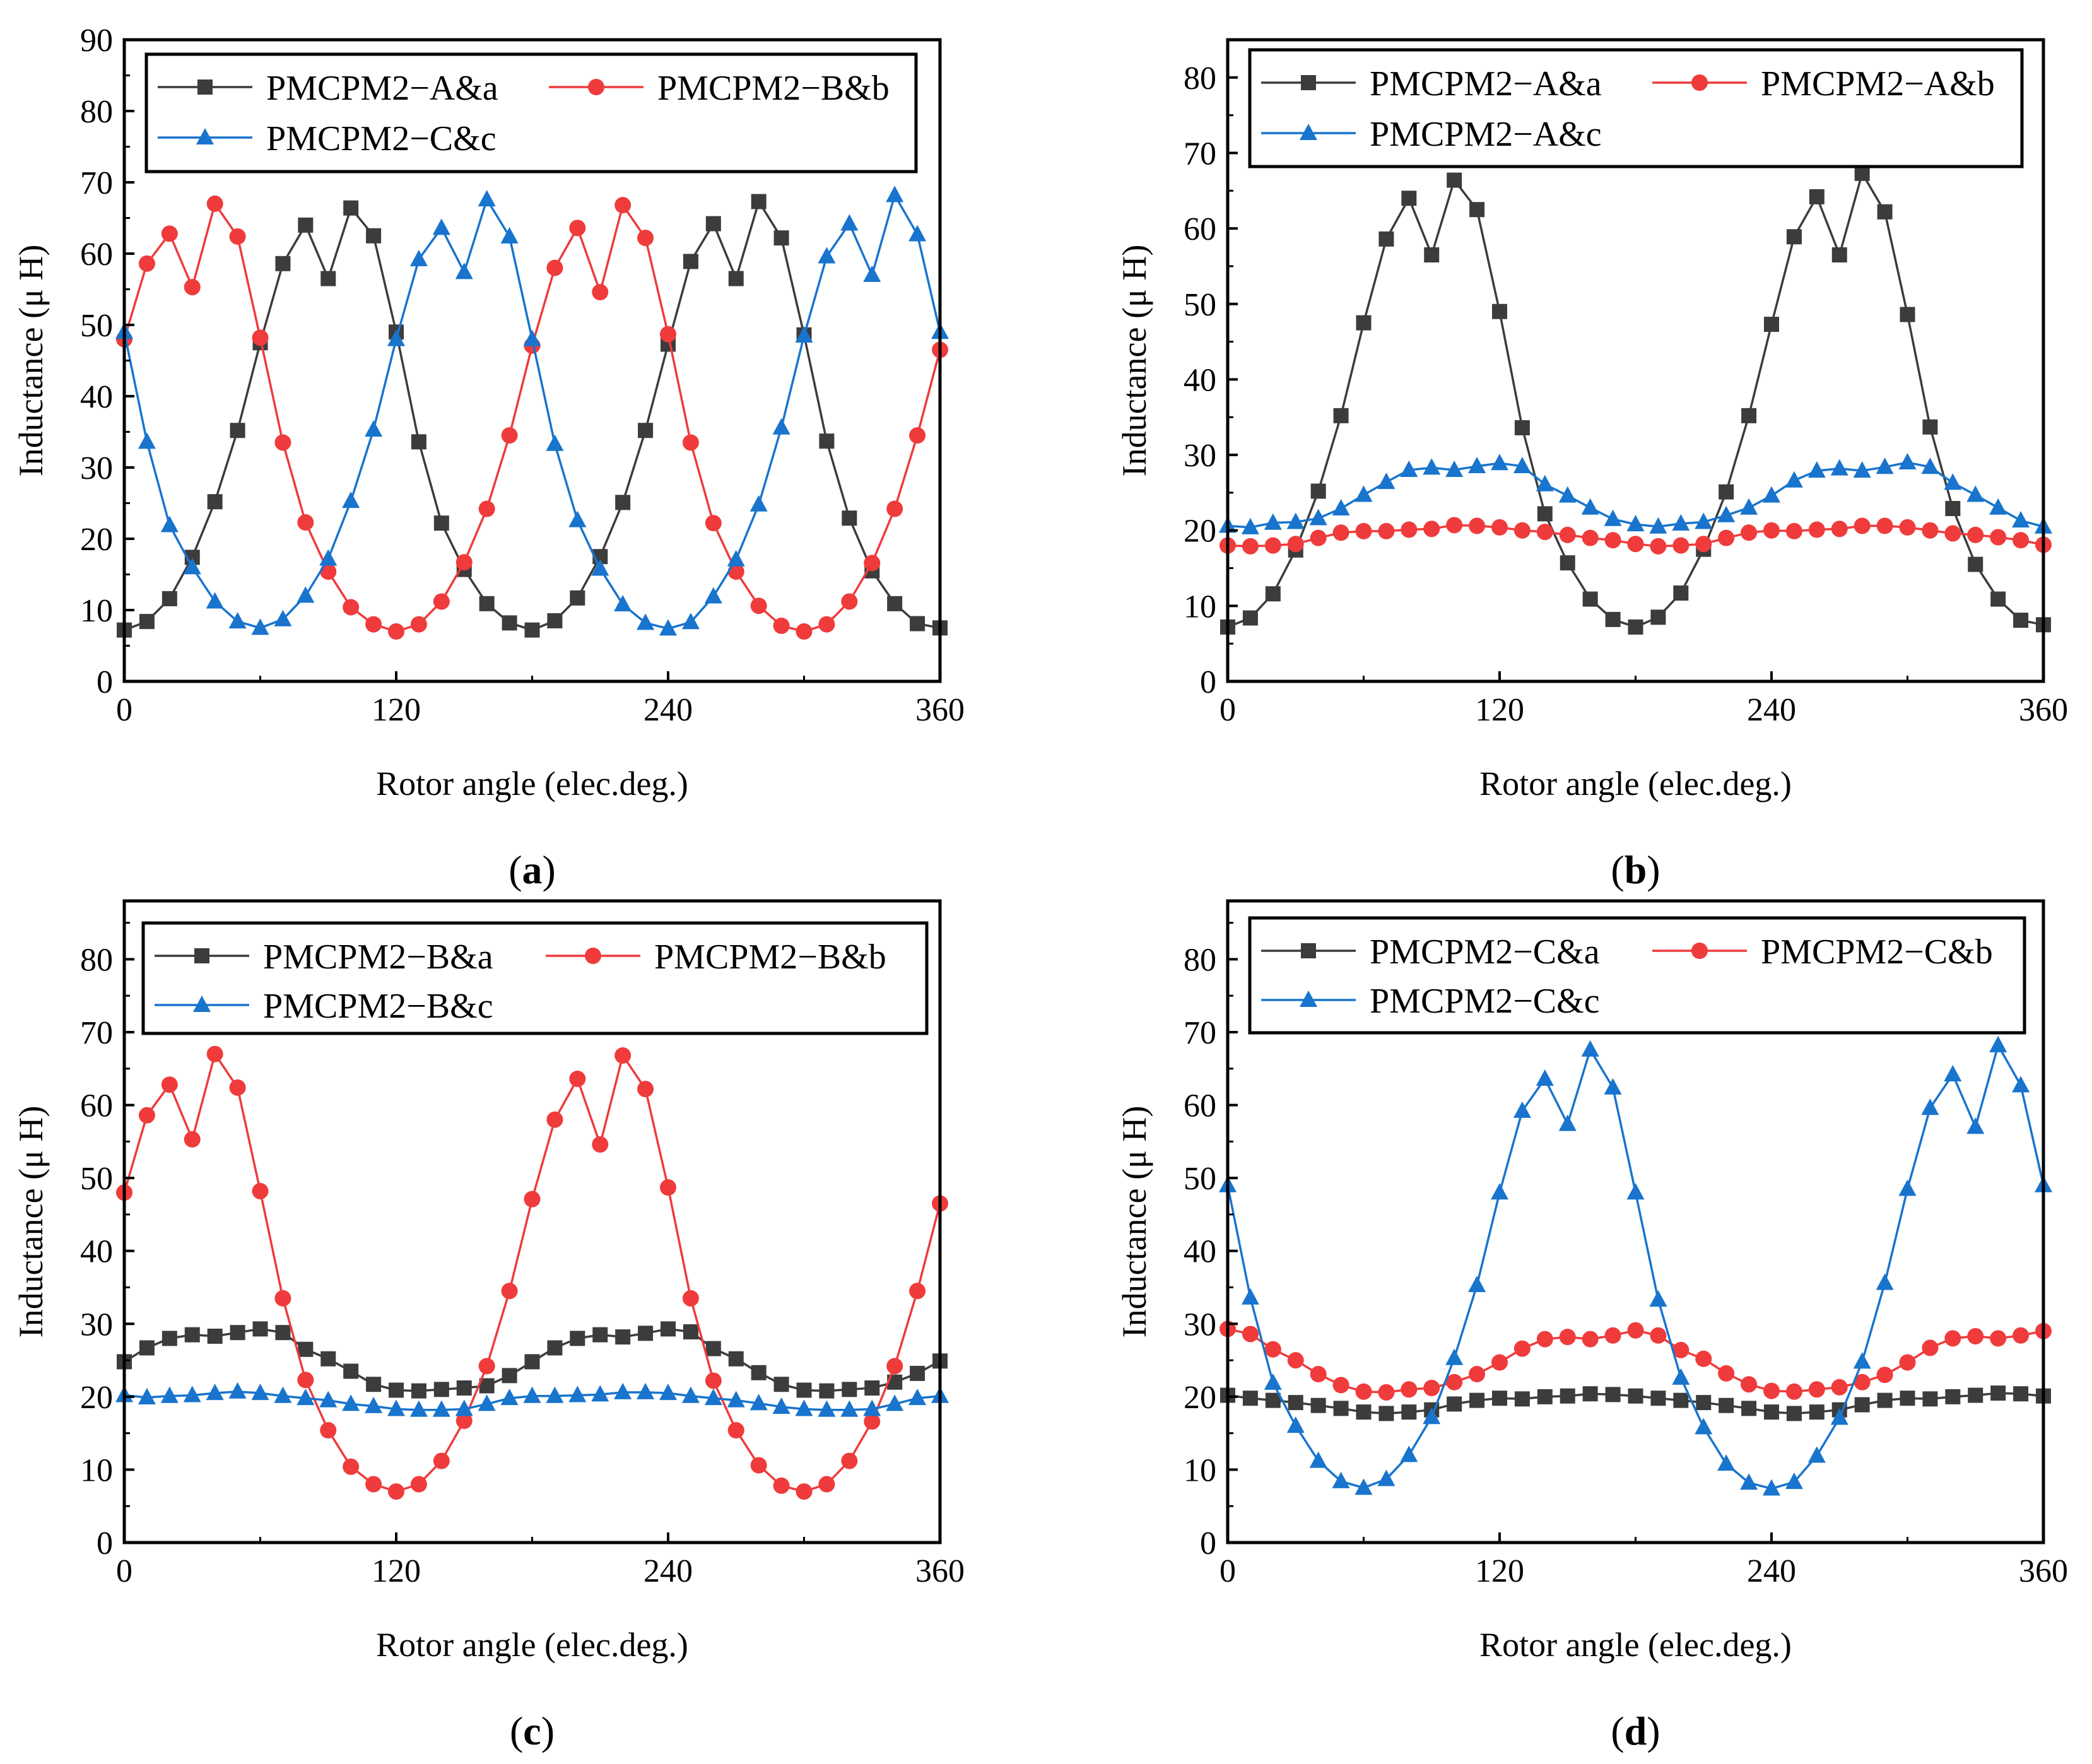 The width and height of the screenshot is (2092, 1764). Describe the element at coordinates (96, 1033) in the screenshot. I see `y-tick-label: 70` at that location.